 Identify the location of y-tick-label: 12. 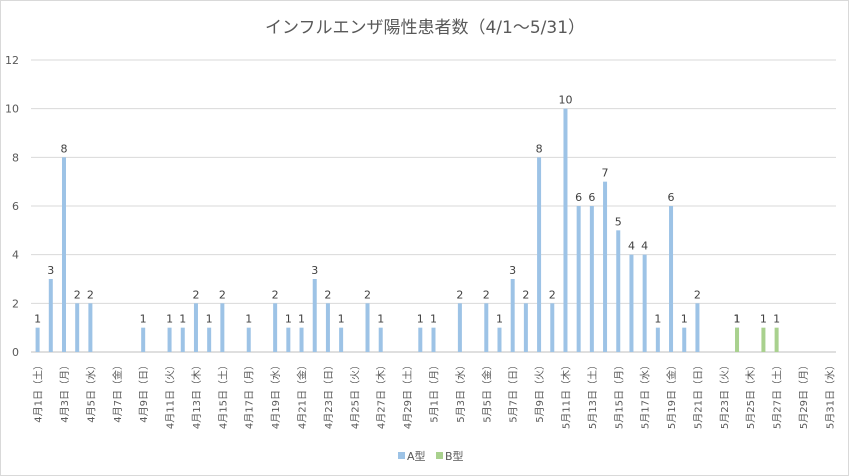
(12, 60).